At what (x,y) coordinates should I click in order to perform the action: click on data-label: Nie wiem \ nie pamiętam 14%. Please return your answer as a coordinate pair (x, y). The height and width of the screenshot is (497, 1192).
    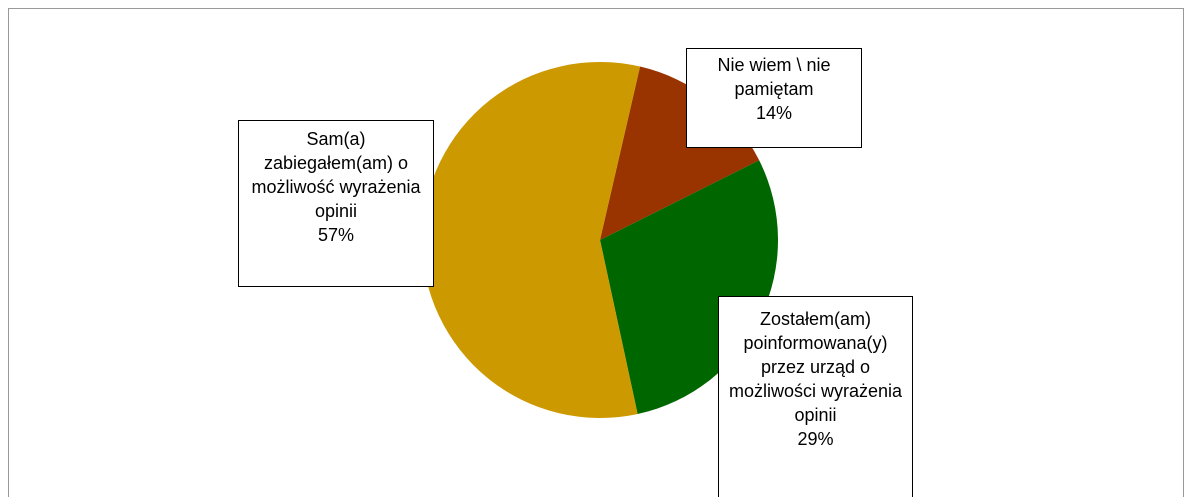
    Looking at the image, I should click on (774, 98).